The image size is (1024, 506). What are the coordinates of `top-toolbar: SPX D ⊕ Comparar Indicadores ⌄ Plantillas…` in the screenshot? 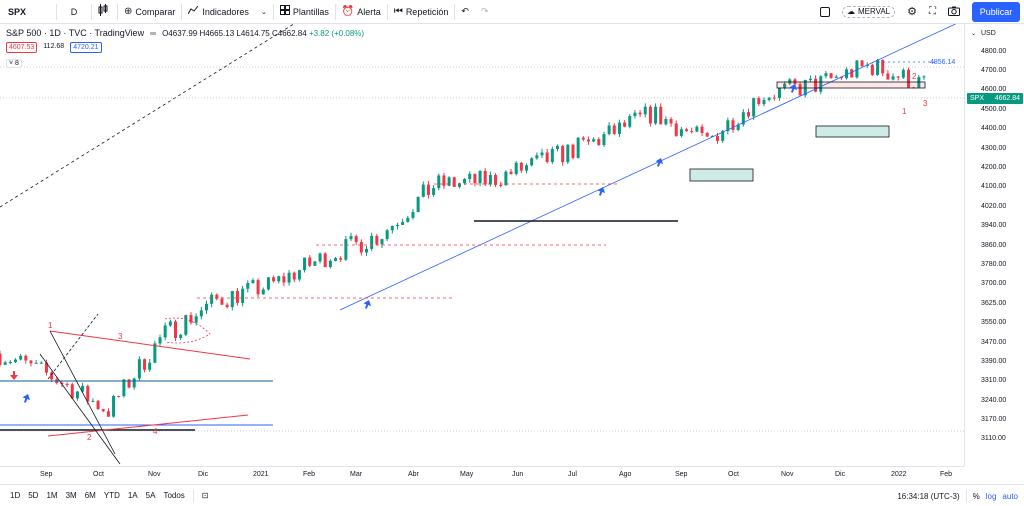 It's located at (512, 12).